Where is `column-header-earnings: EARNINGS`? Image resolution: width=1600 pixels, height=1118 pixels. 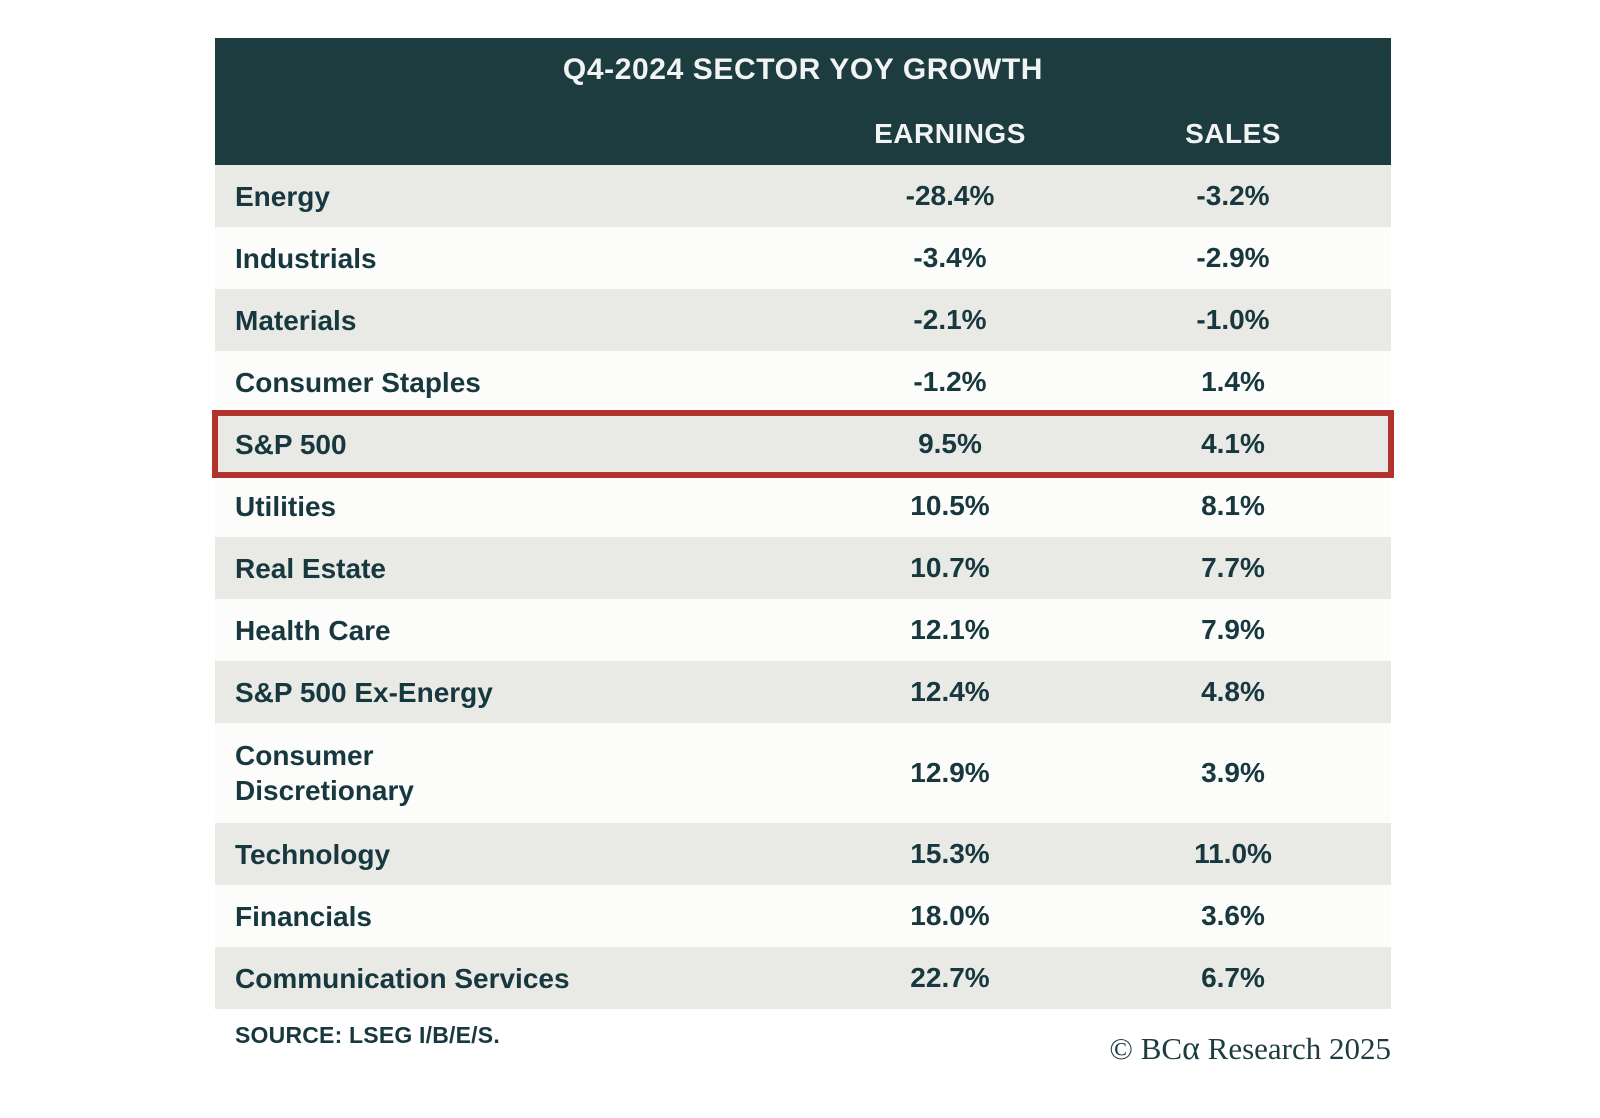
column-header-earnings: EARNINGS is located at coordinates (950, 133).